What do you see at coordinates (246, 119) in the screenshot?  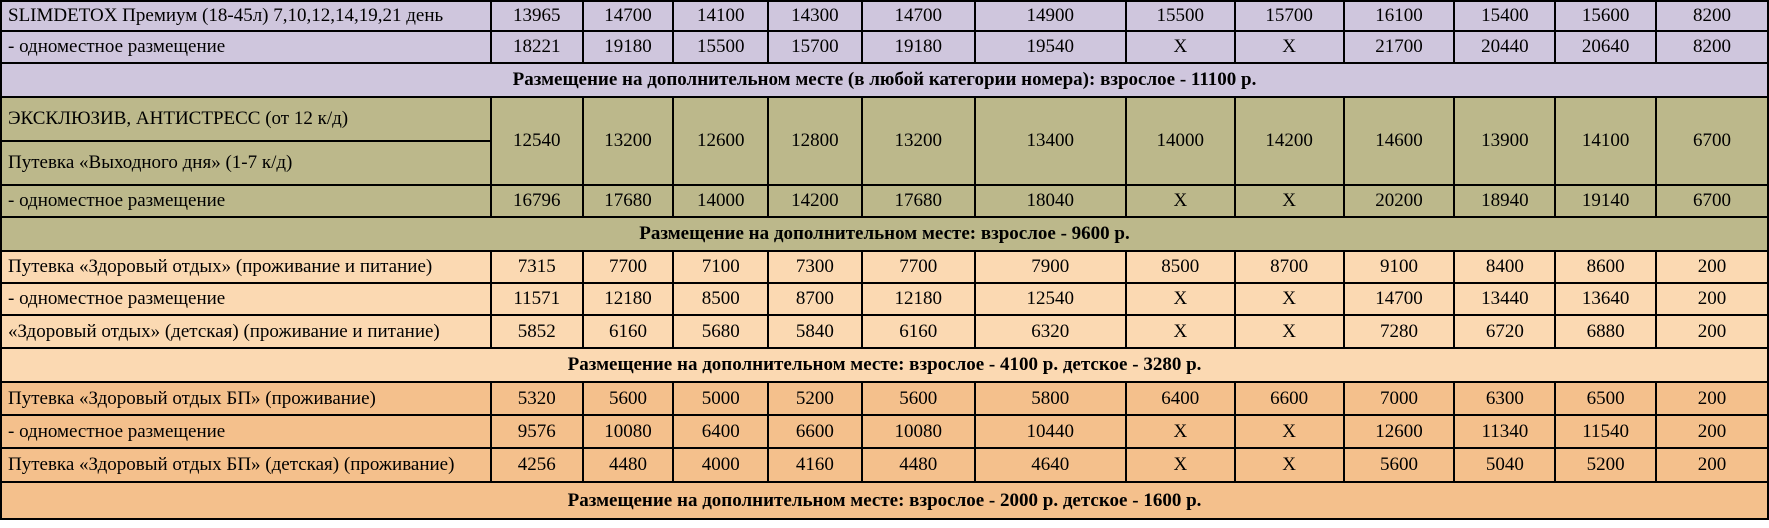 I see `row-label: ЭКСКЛЮЗИВ, АНТИСТРЕСС (от 12 к/д)` at bounding box center [246, 119].